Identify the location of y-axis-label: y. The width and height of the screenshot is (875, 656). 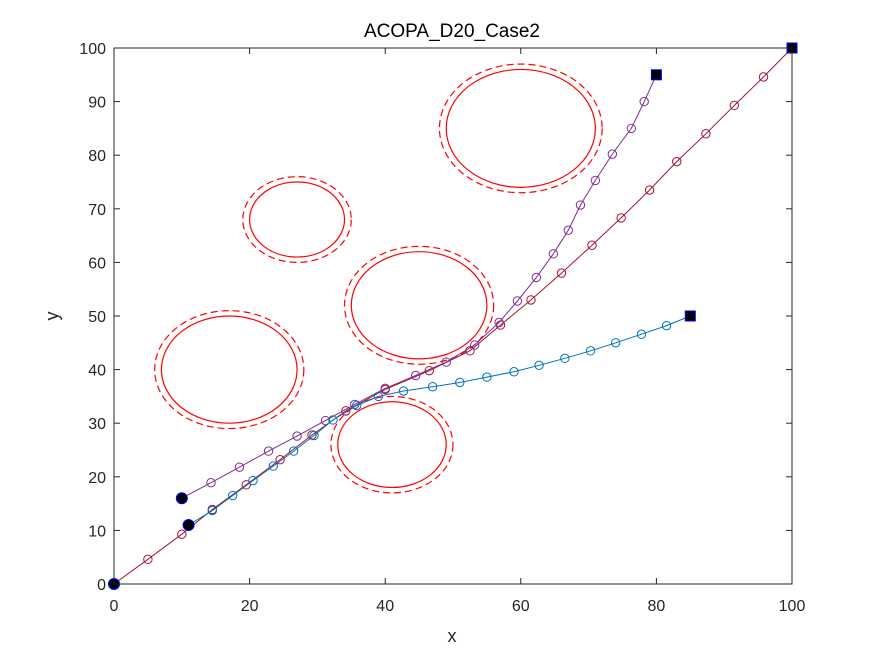
(52, 316).